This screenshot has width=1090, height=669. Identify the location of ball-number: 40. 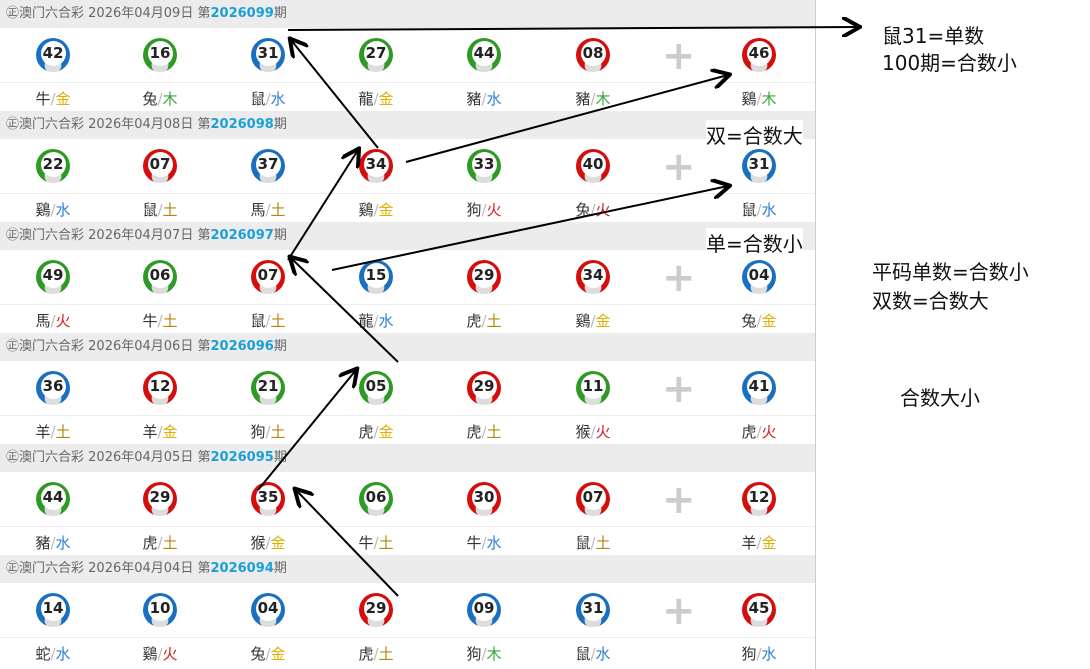
(593, 164).